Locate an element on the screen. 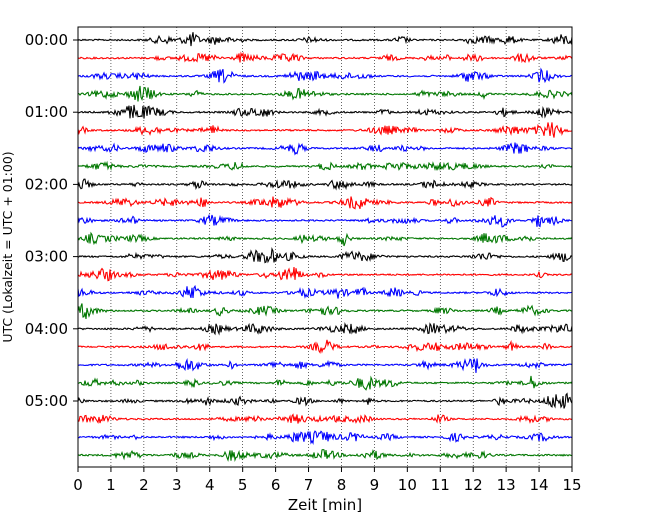  y-tick-label: 03:00 is located at coordinates (46, 257).